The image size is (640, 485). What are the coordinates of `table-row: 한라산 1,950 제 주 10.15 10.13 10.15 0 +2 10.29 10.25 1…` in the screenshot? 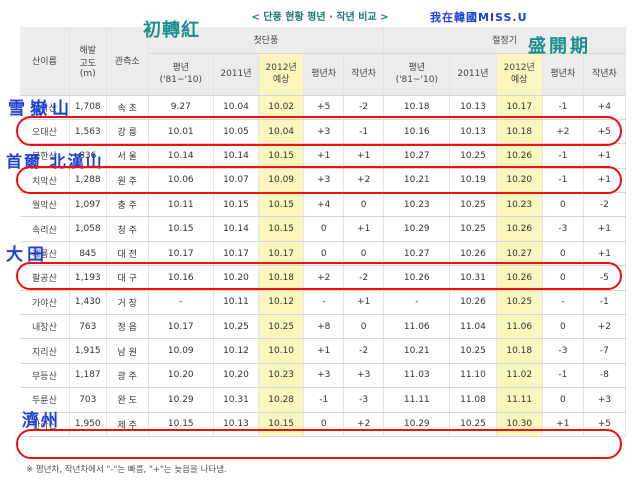 It's located at (323, 424).